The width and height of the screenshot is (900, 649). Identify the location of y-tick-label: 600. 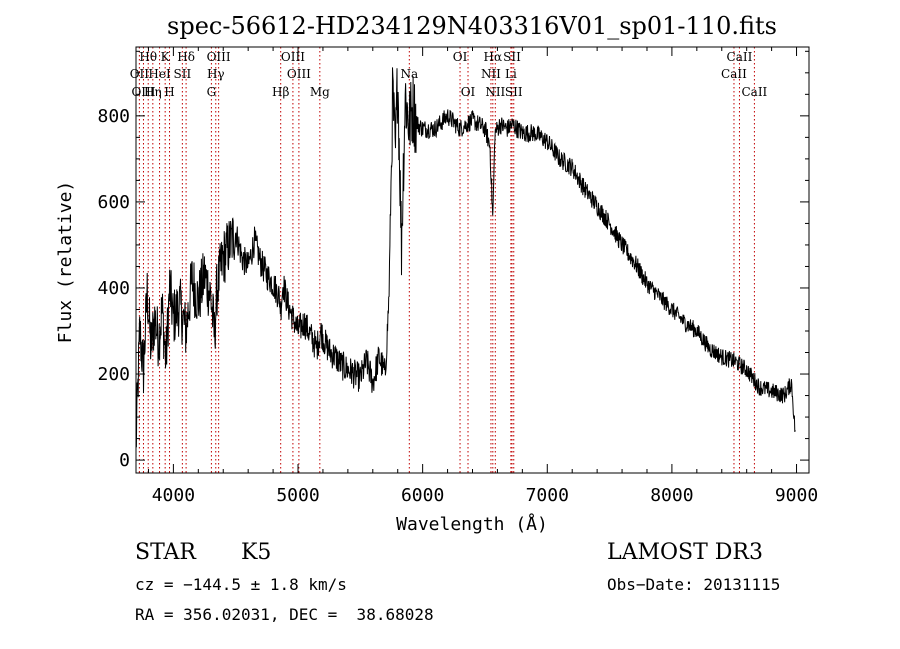
(113, 202).